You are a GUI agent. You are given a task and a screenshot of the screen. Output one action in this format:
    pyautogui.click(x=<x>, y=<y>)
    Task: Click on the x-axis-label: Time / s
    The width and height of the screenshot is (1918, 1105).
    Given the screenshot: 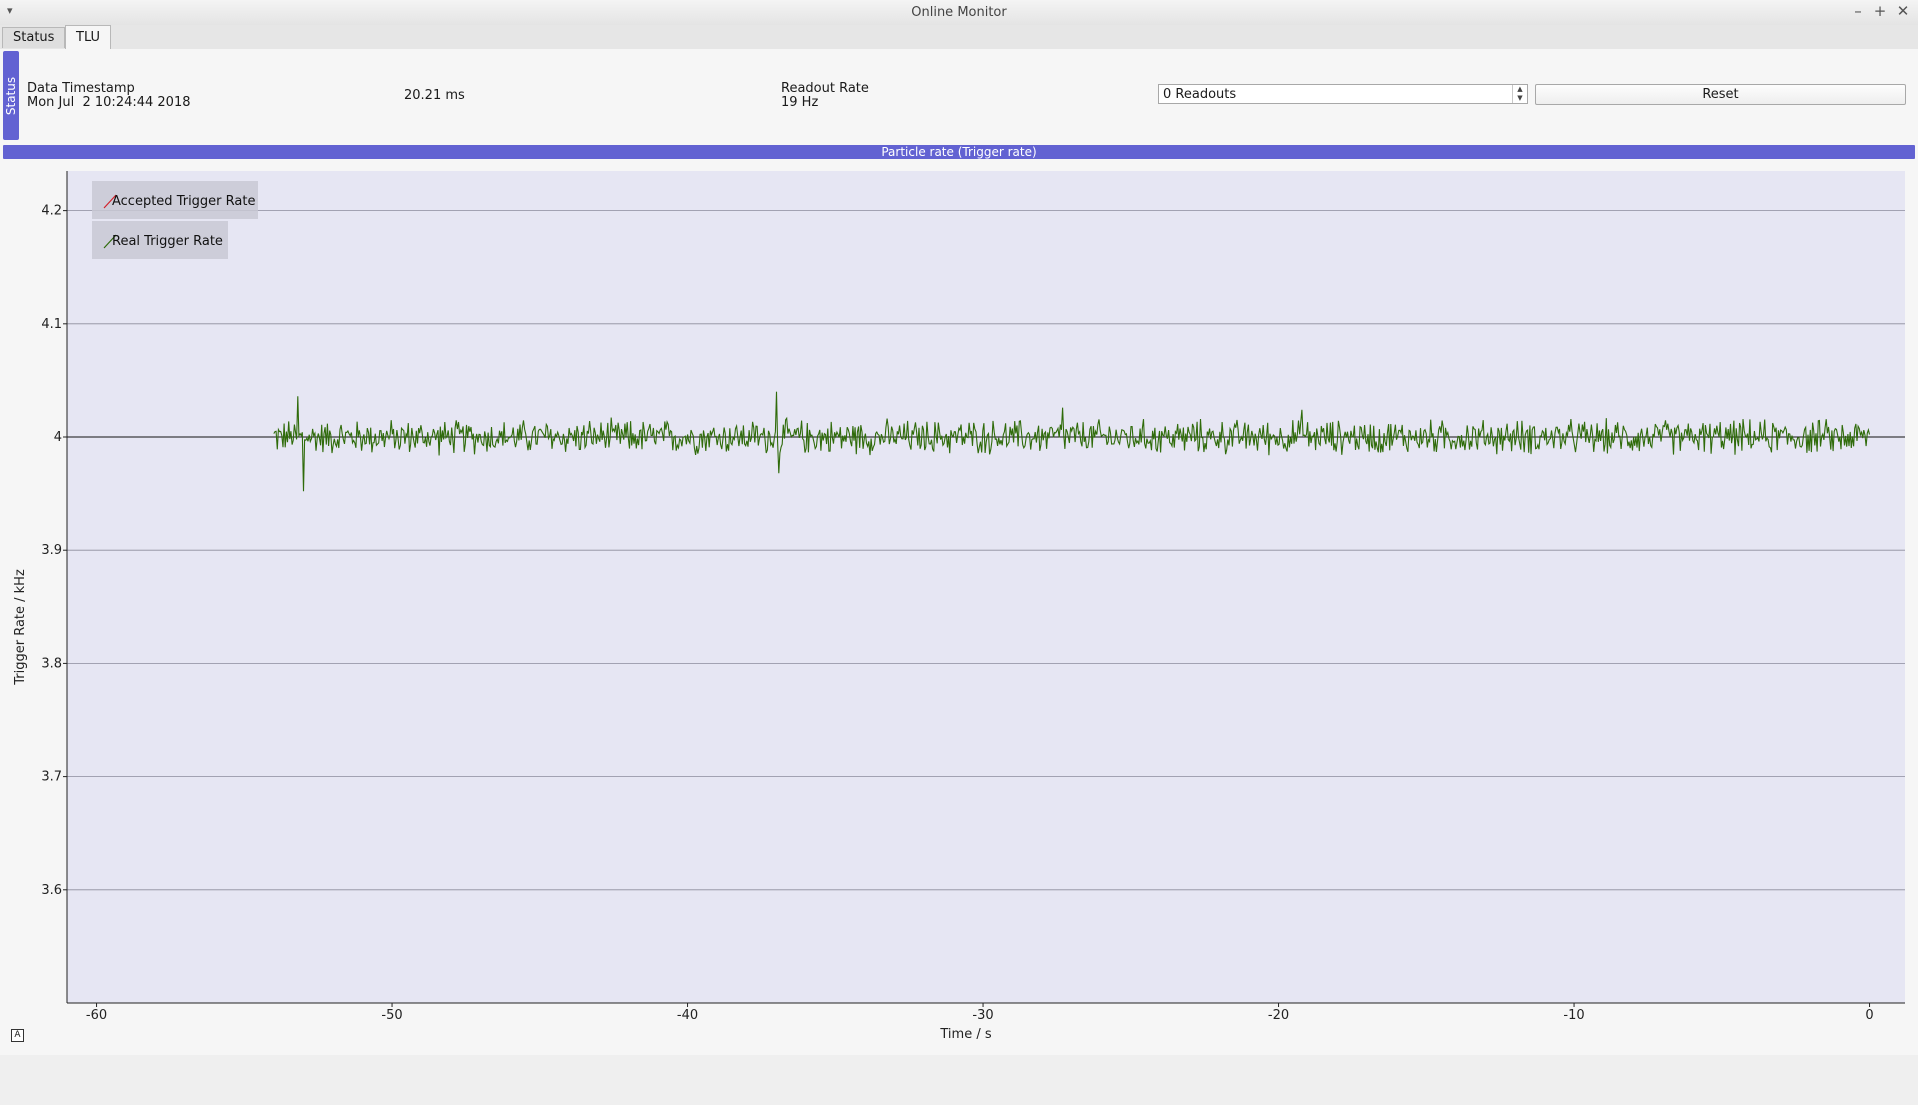 What is the action you would take?
    pyautogui.click(x=965, y=1034)
    